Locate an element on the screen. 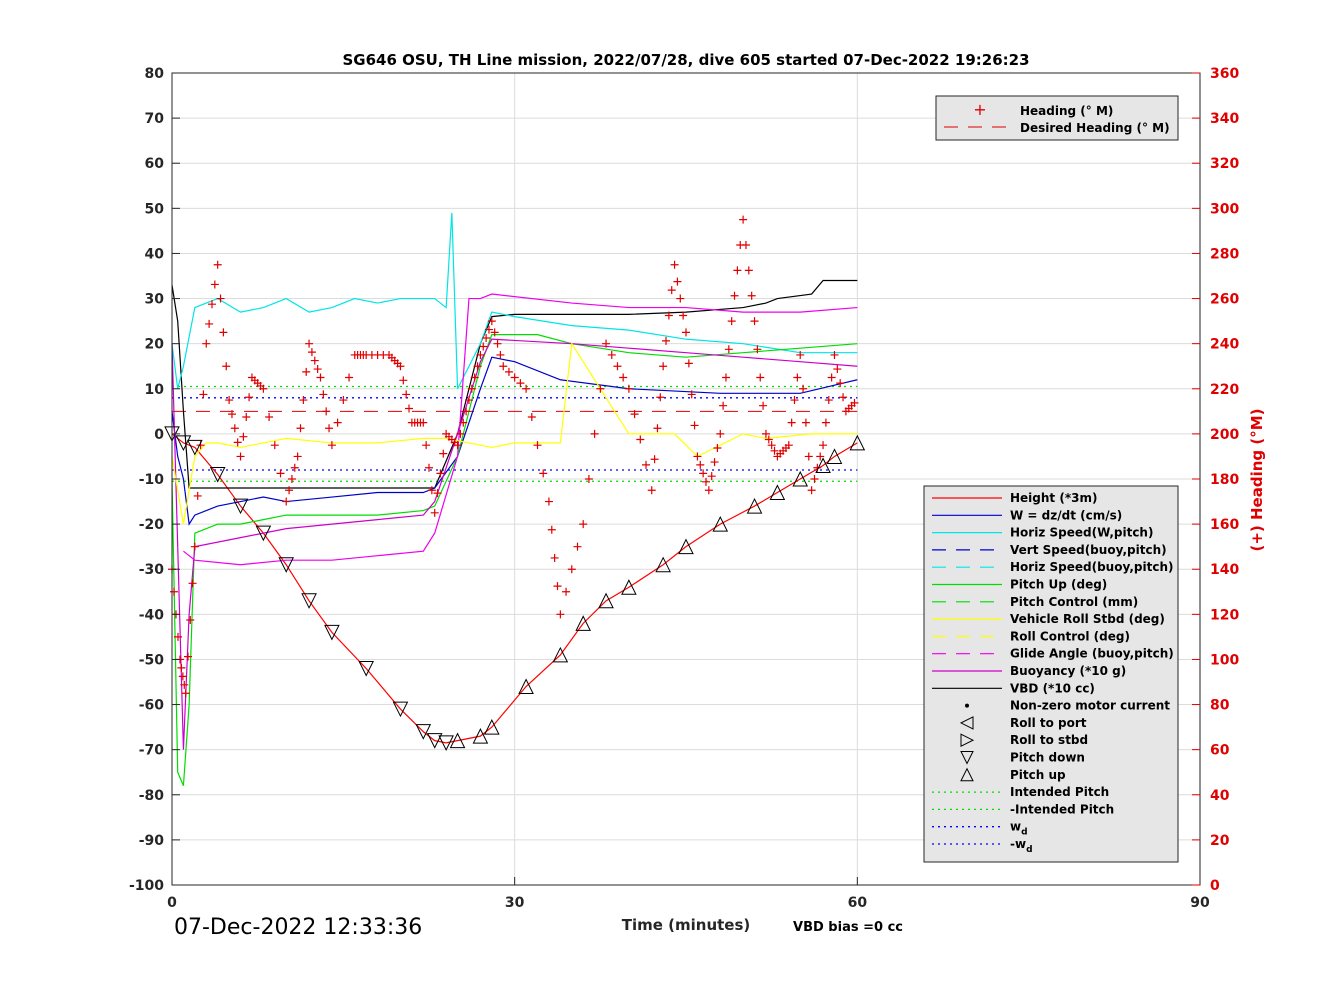 The image size is (1328, 996). legend-label: Horiz Speed(buoy,pitch) is located at coordinates (1091, 567).